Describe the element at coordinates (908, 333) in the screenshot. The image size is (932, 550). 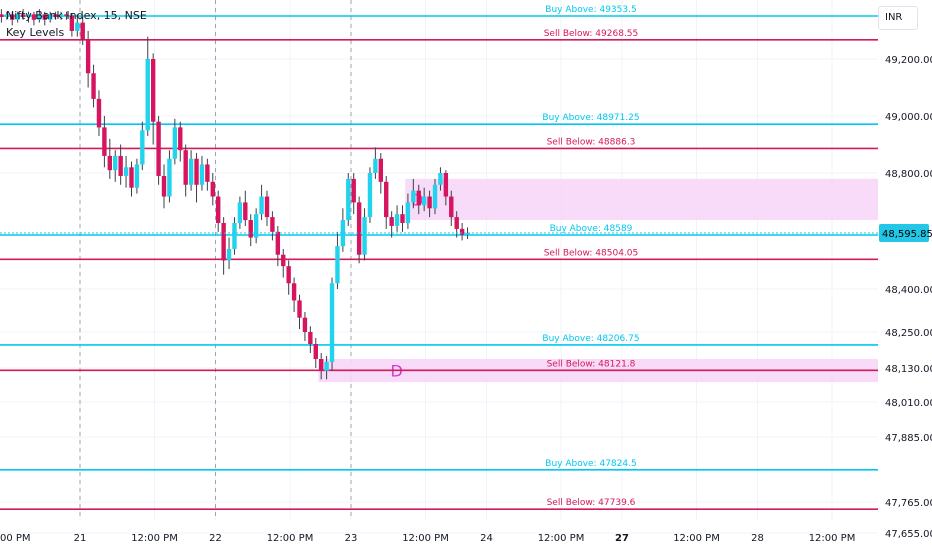
I see `price-tick-label: 48,250.00` at that location.